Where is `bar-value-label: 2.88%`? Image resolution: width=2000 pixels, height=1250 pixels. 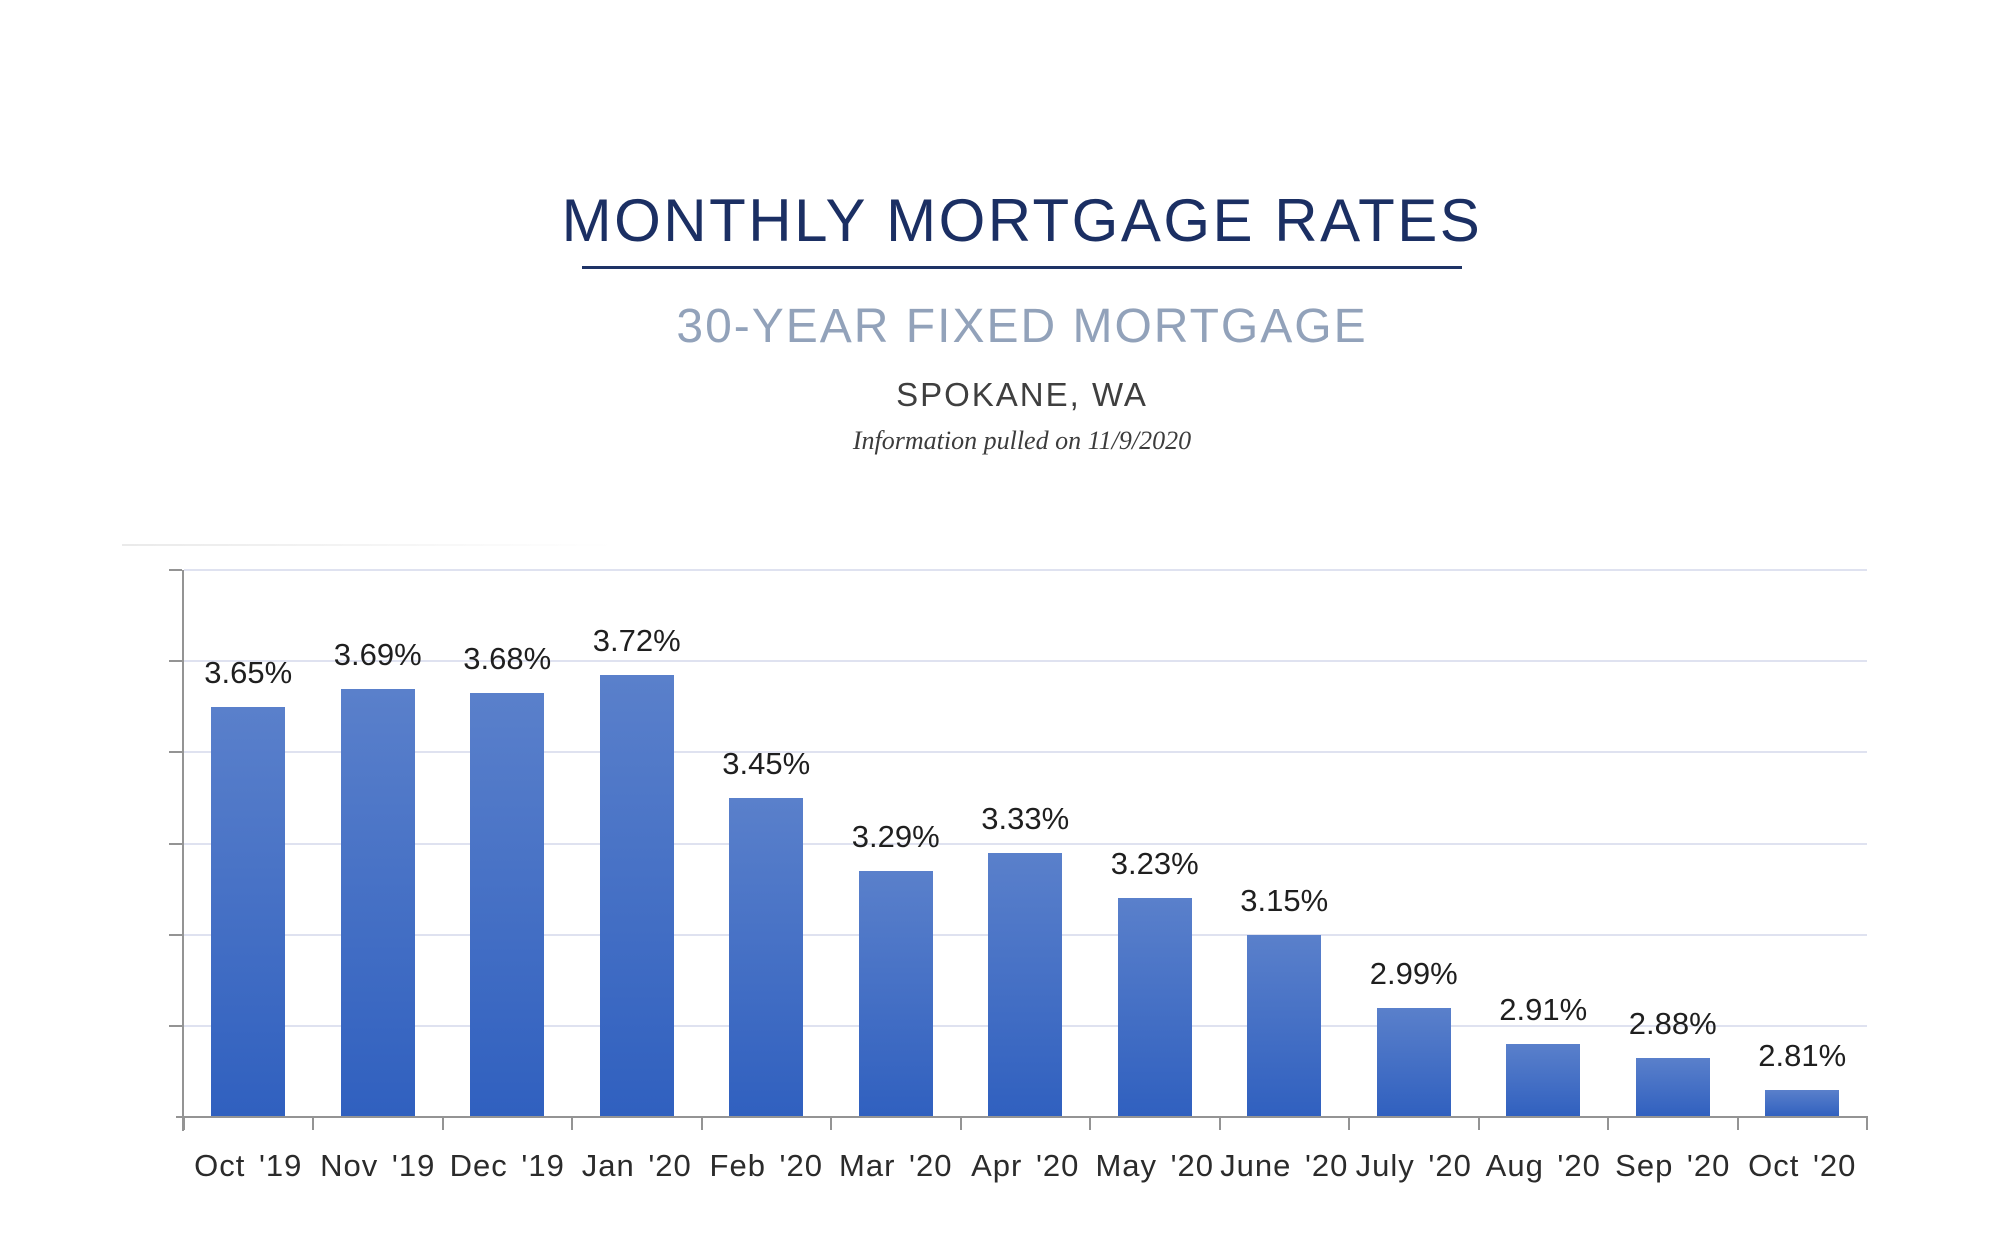 bar-value-label: 2.88% is located at coordinates (1672, 1023).